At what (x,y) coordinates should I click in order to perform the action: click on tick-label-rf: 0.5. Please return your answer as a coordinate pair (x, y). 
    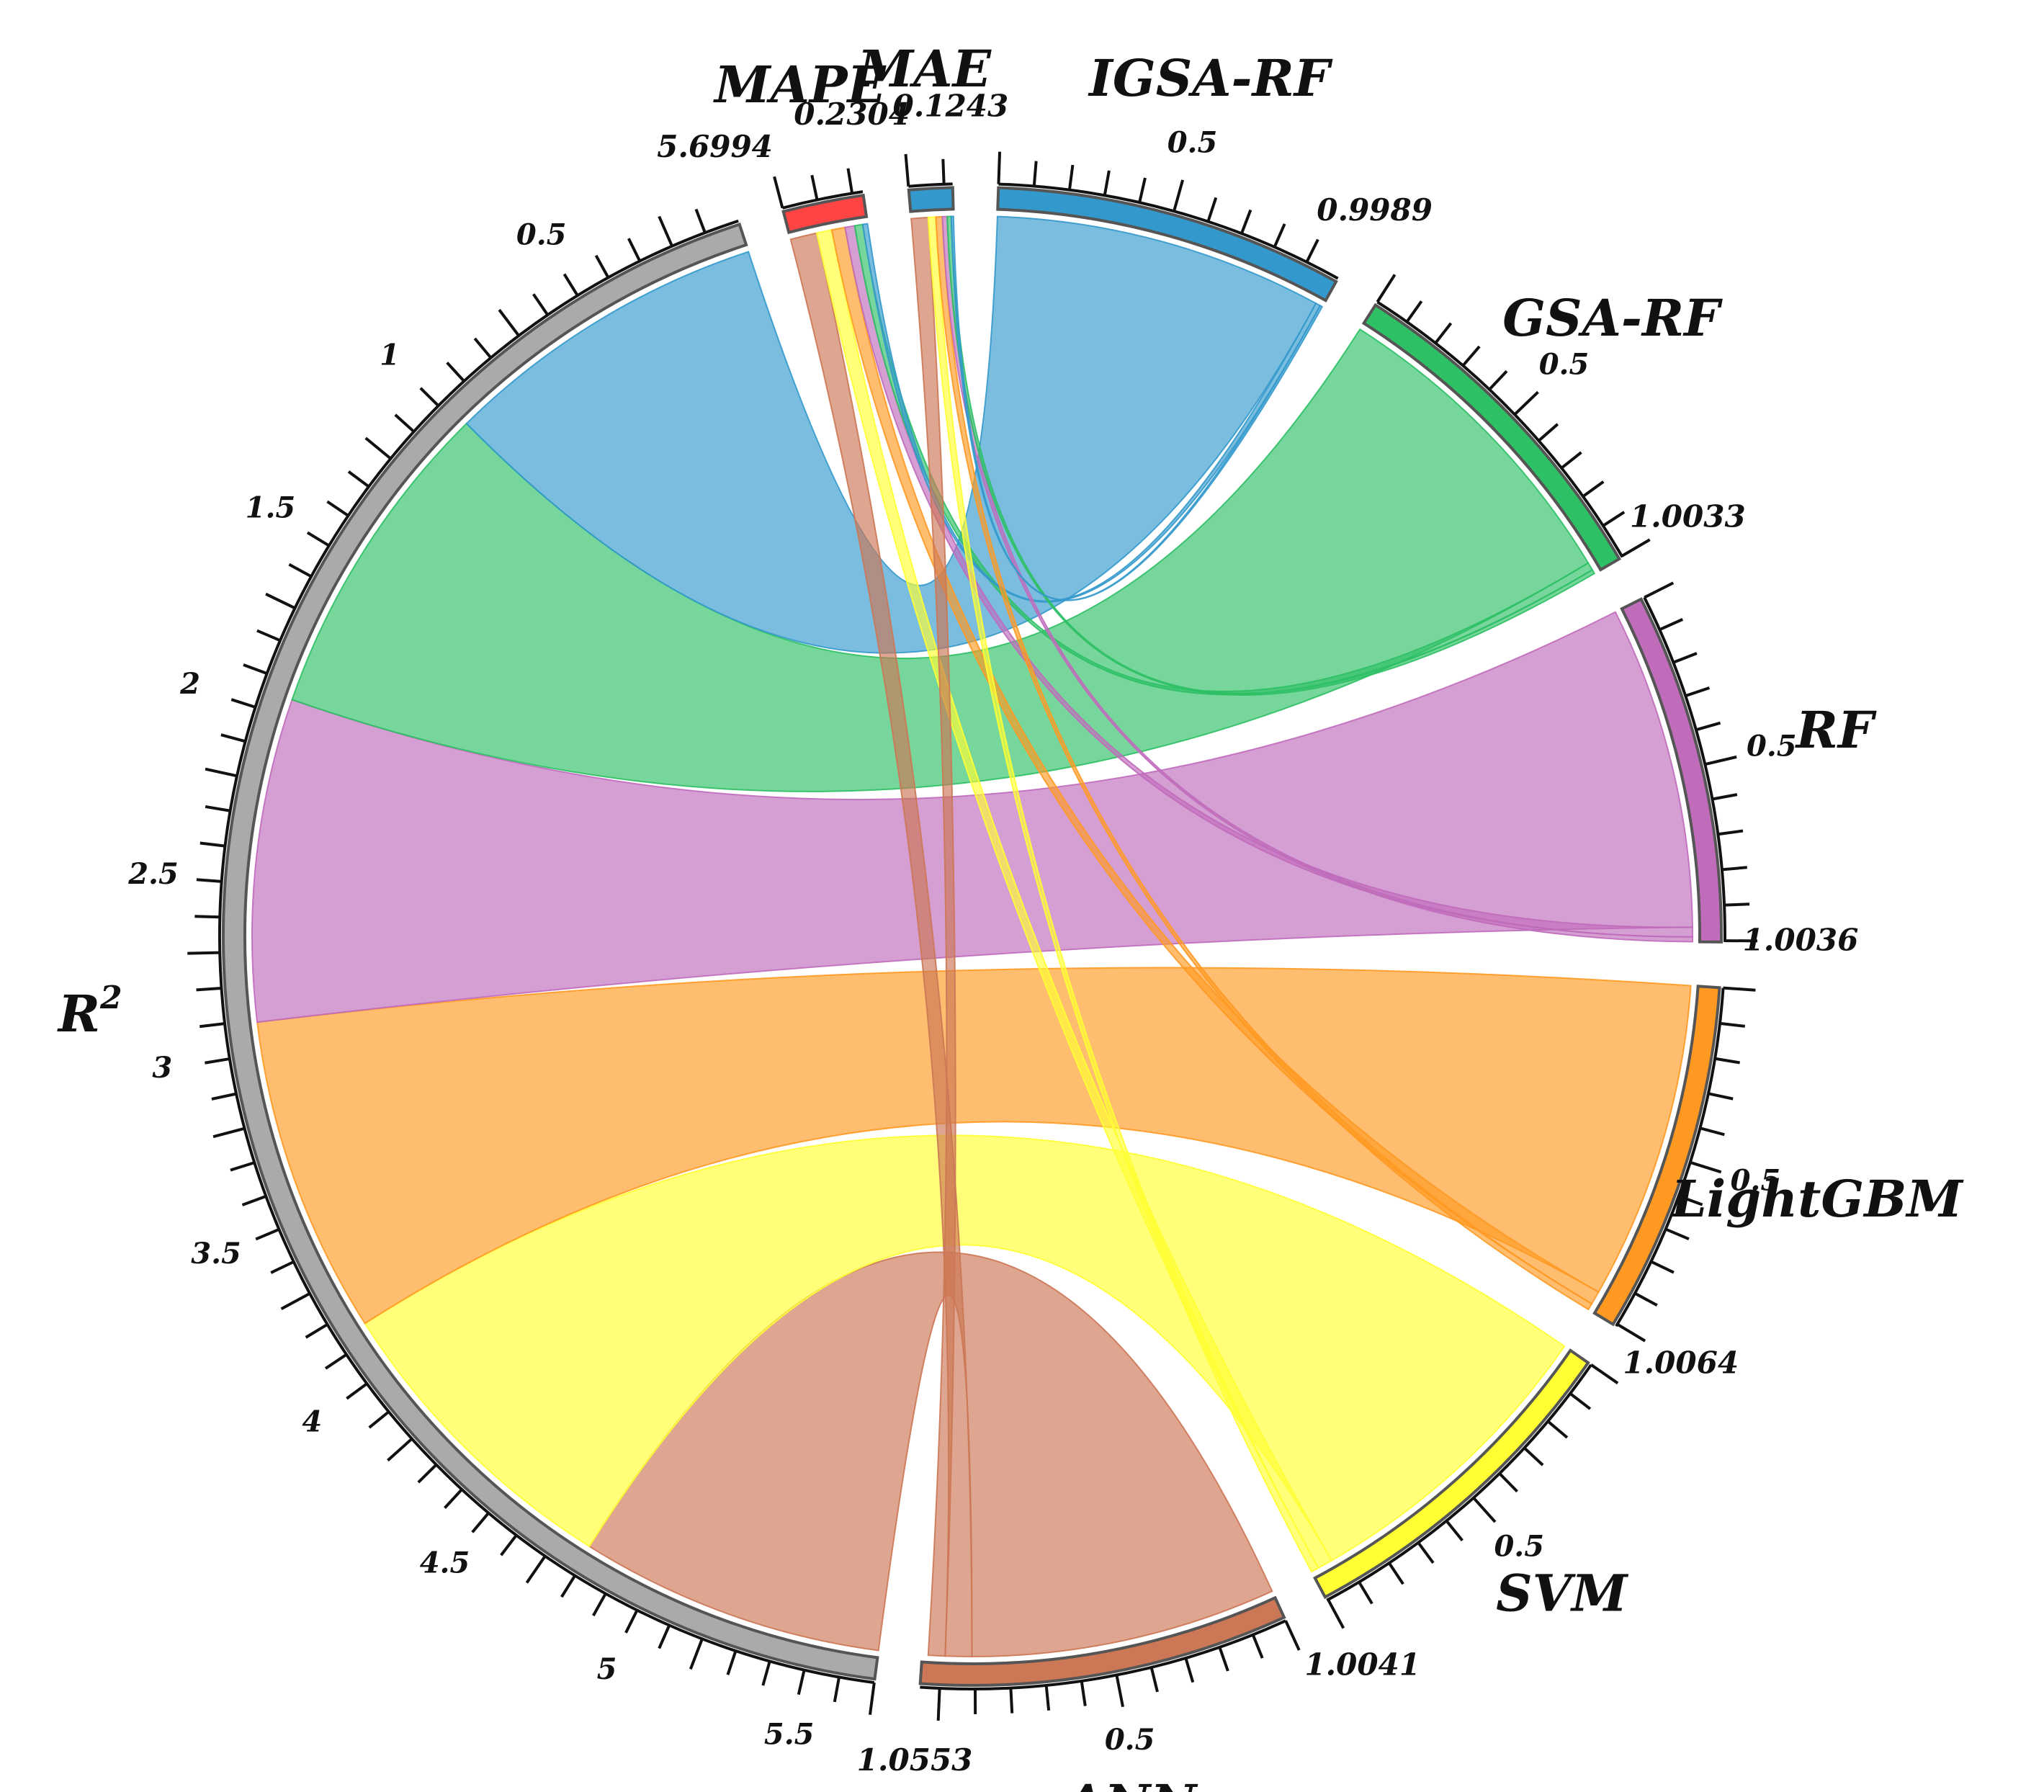
    Looking at the image, I should click on (1772, 746).